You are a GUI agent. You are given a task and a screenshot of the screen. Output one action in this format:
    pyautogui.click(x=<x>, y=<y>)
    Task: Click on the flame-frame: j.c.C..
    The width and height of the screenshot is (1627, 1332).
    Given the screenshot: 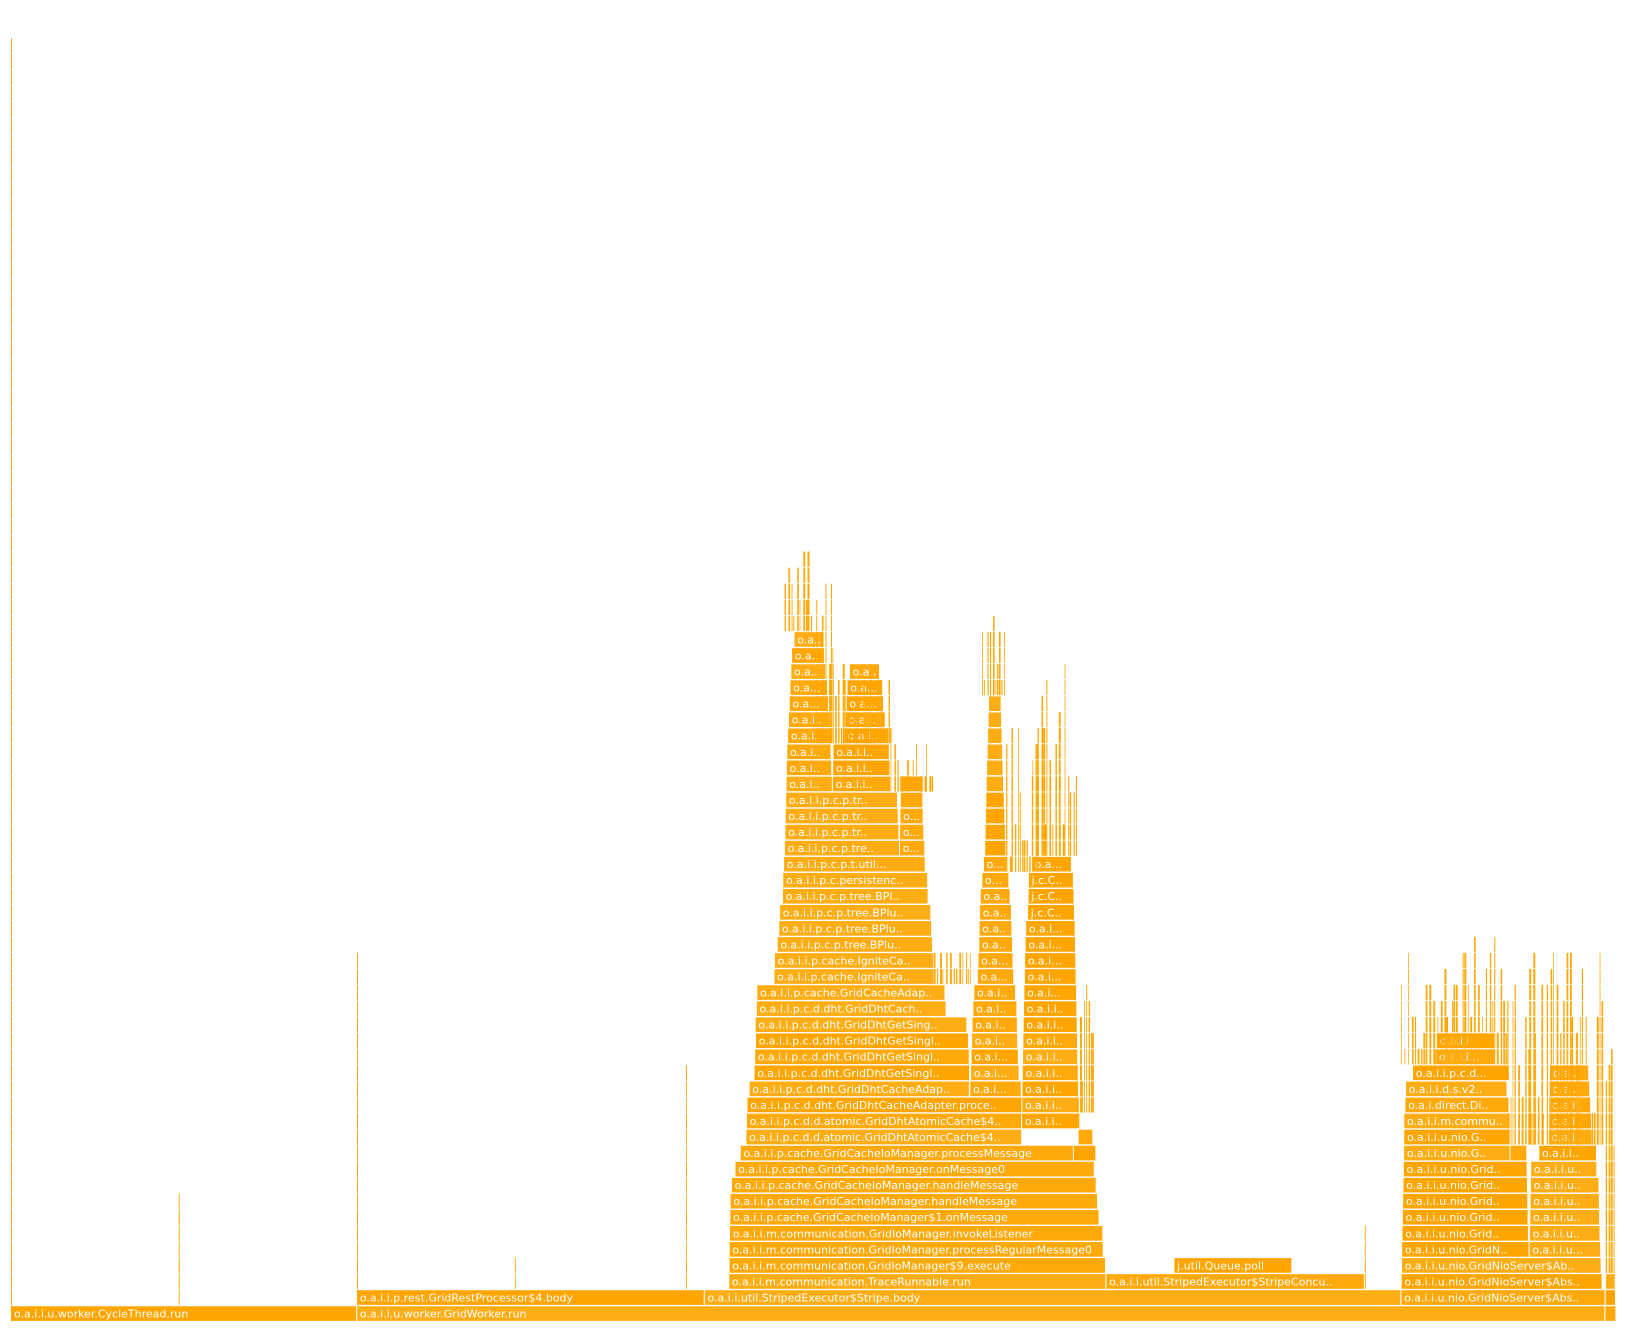 What is the action you would take?
    pyautogui.click(x=1051, y=880)
    